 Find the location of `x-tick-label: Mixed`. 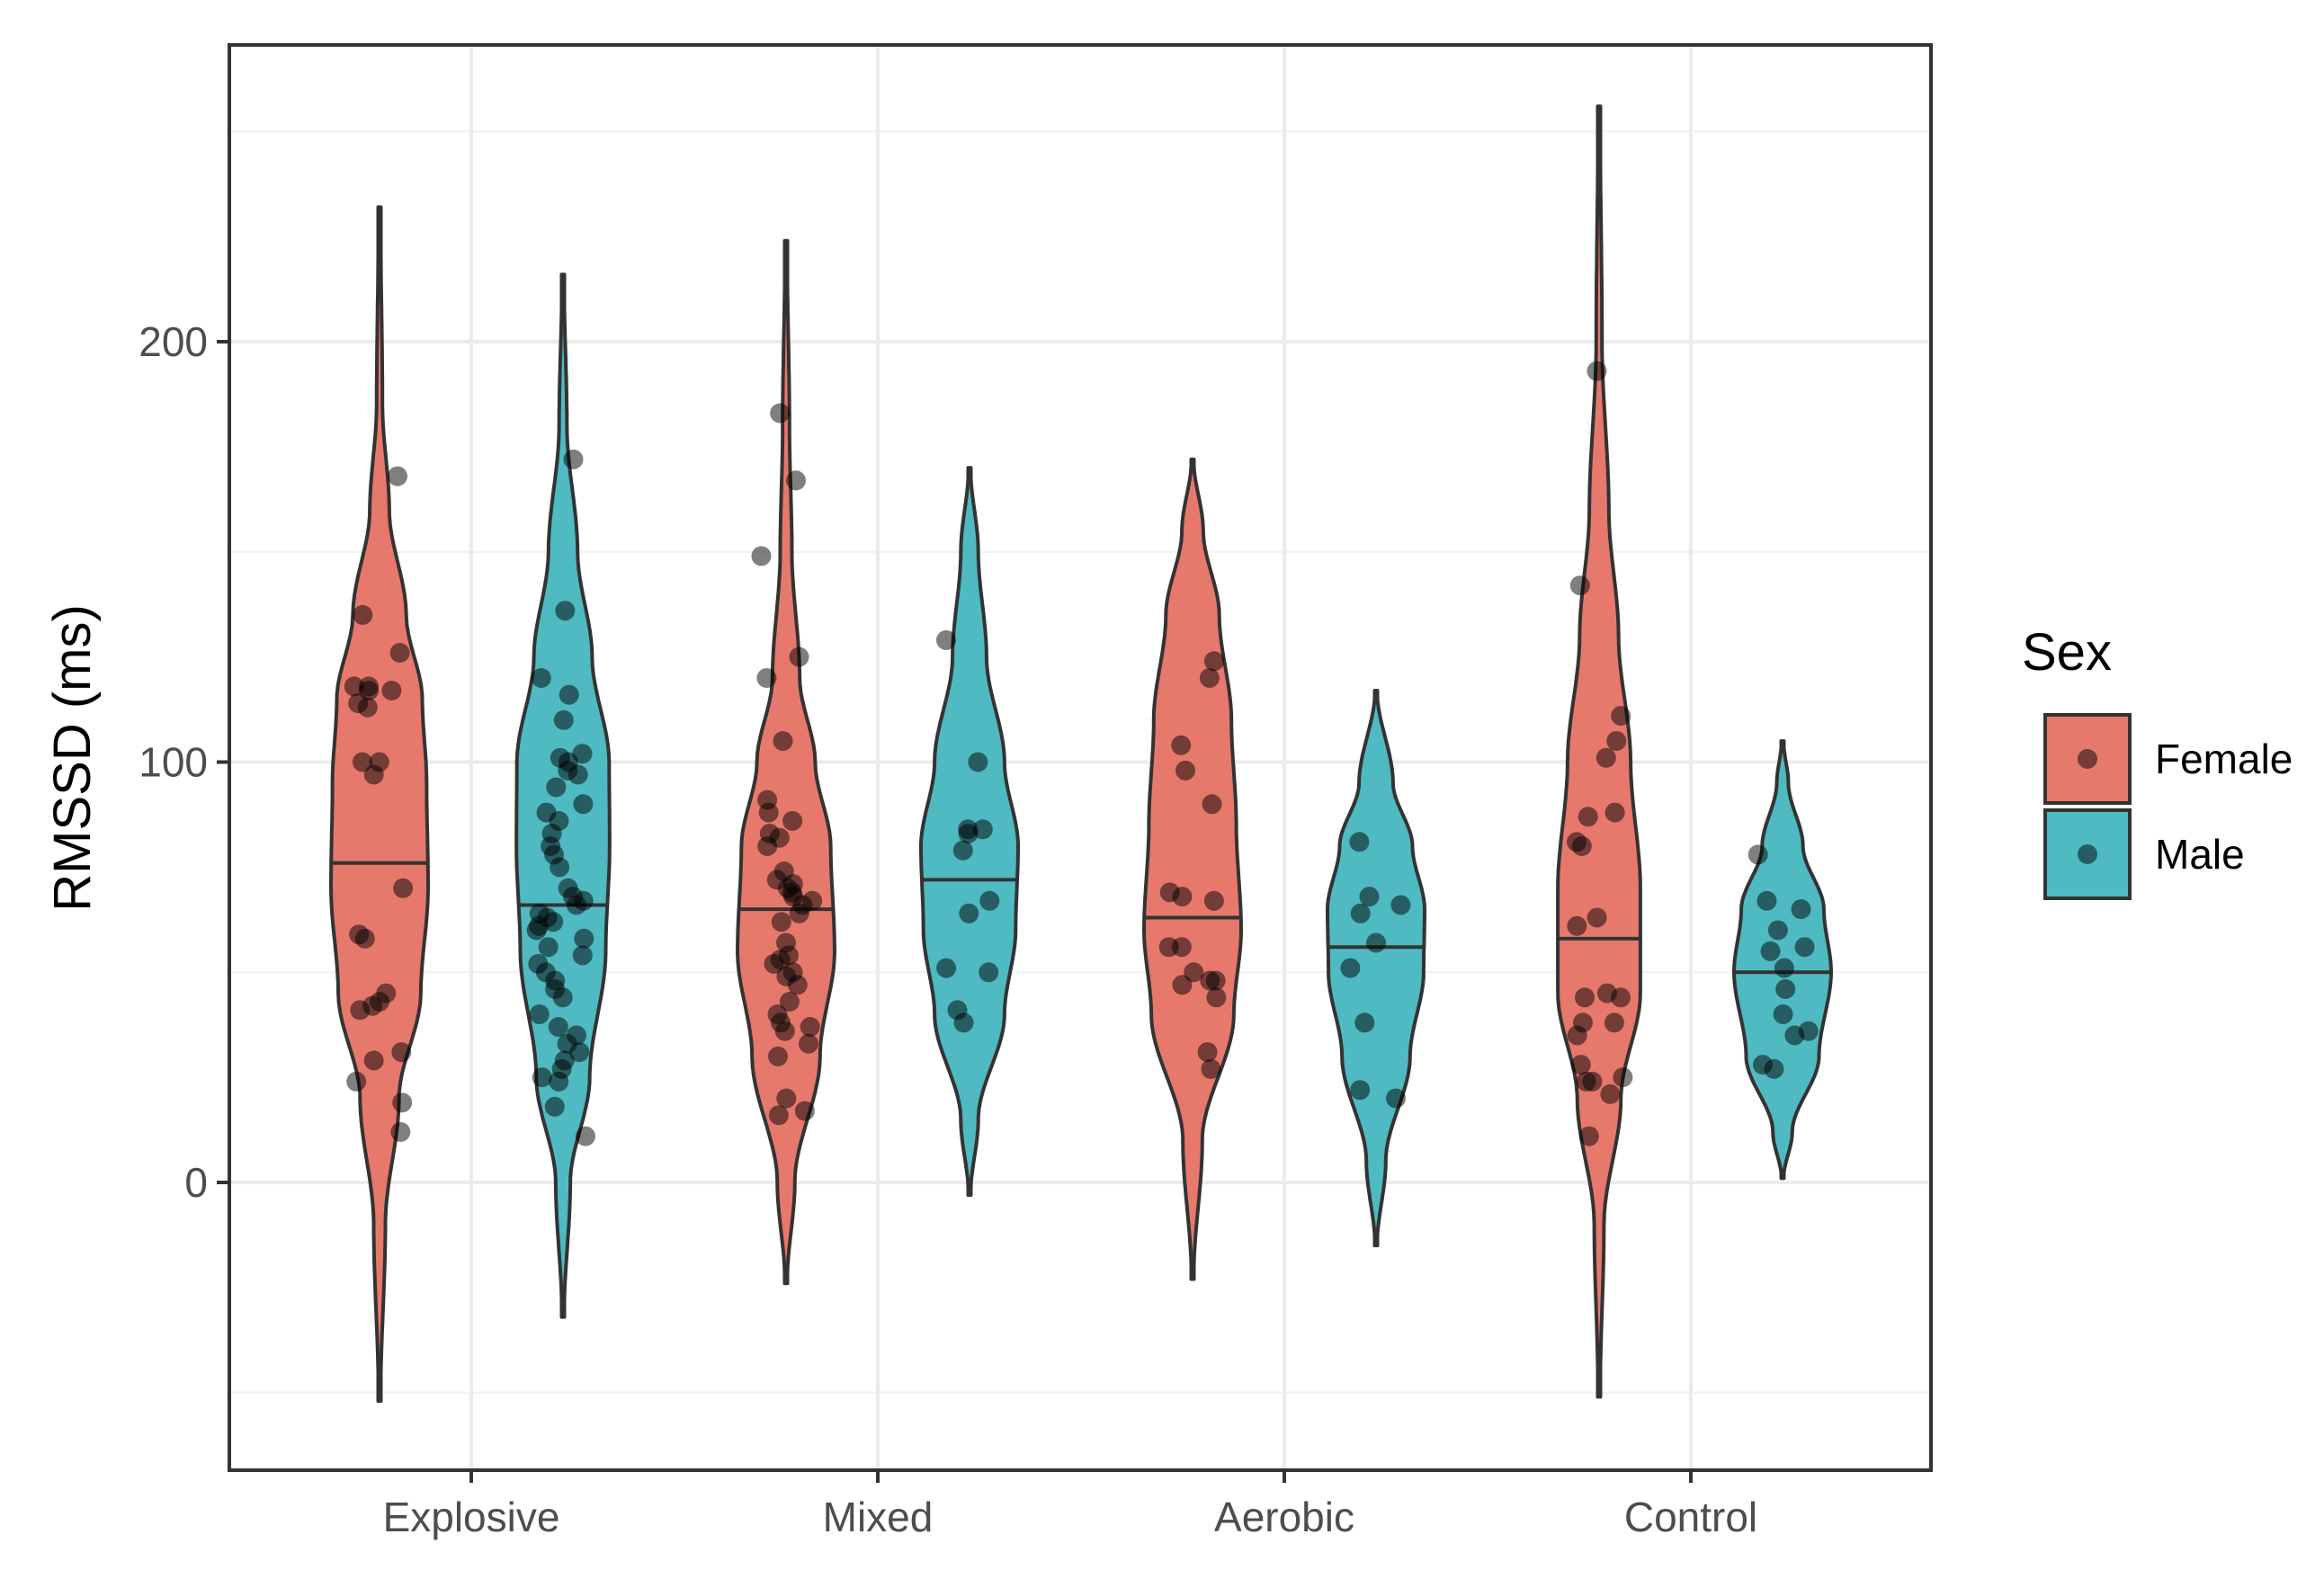

x-tick-label: Mixed is located at coordinates (878, 1517).